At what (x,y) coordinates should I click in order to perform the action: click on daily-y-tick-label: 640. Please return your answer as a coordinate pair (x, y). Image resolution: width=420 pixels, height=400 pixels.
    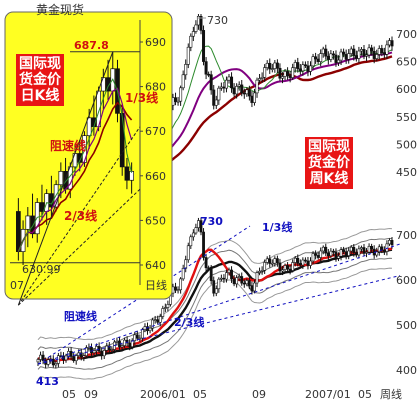
    Looking at the image, I should click on (155, 265).